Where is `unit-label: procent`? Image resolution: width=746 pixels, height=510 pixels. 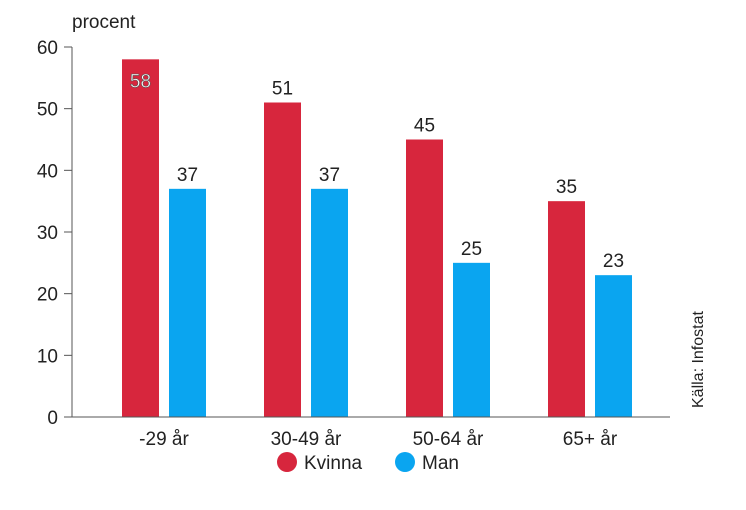
unit-label: procent is located at coordinates (104, 22).